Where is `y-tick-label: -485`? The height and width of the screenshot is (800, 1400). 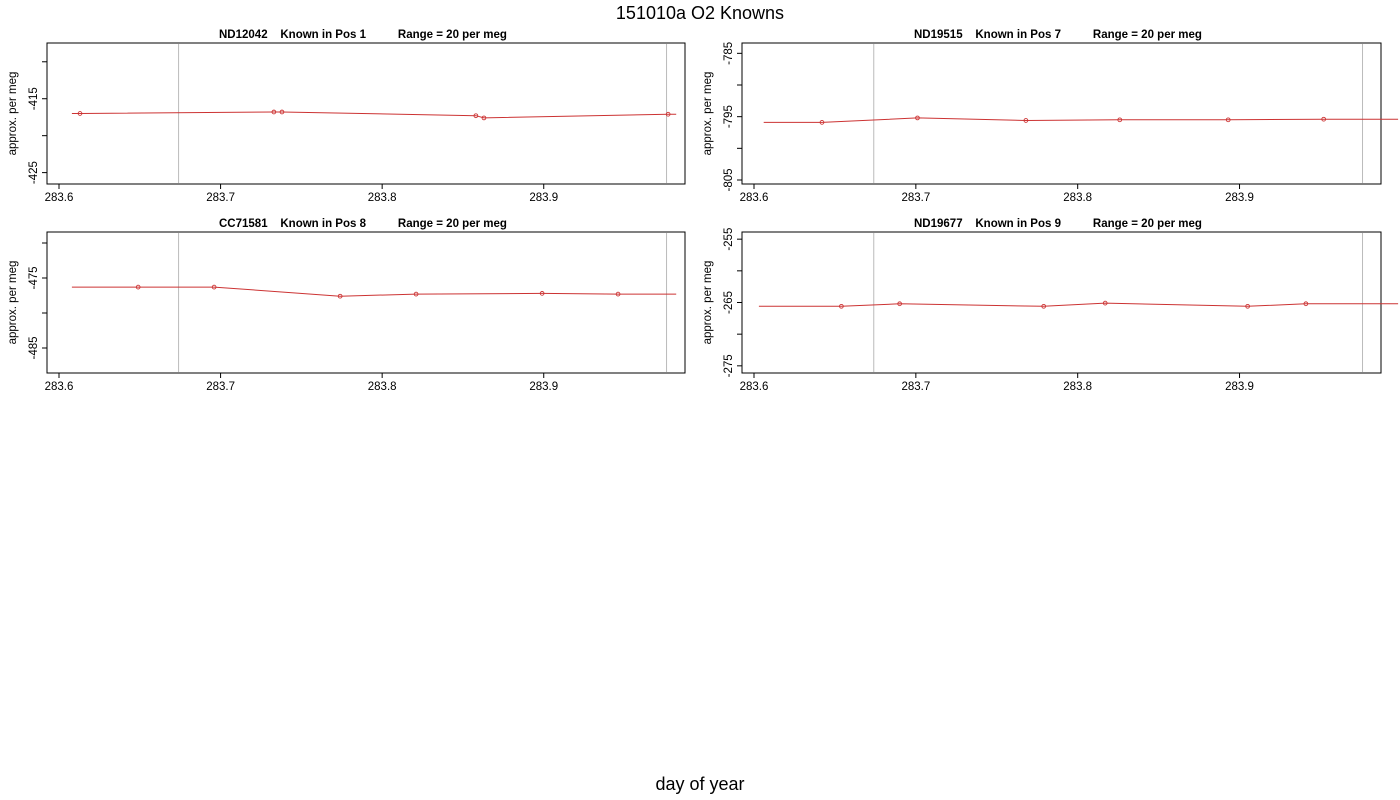
y-tick-label: -485 is located at coordinates (34, 347).